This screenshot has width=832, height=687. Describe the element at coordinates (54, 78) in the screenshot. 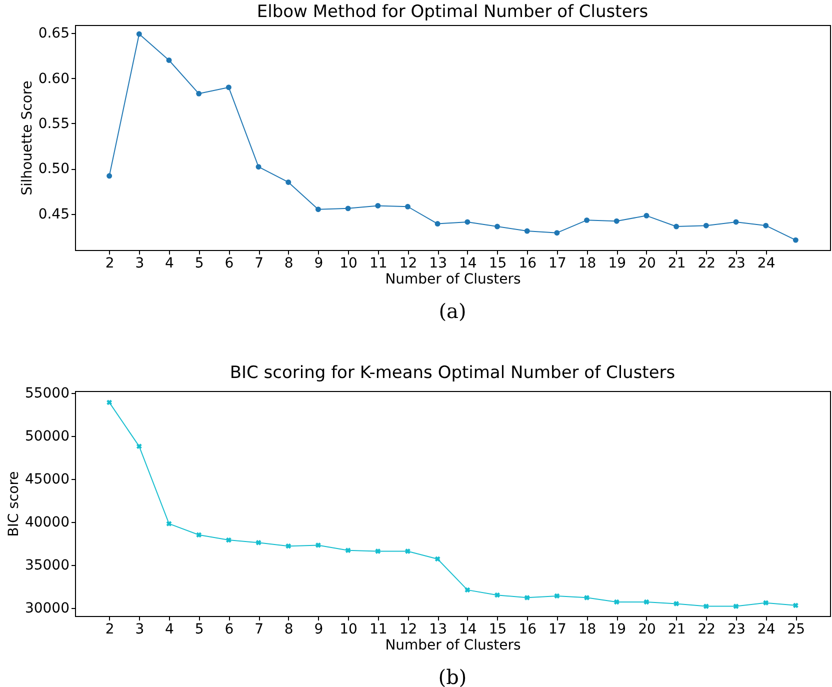

I see `y-tick-label: 0.60` at that location.